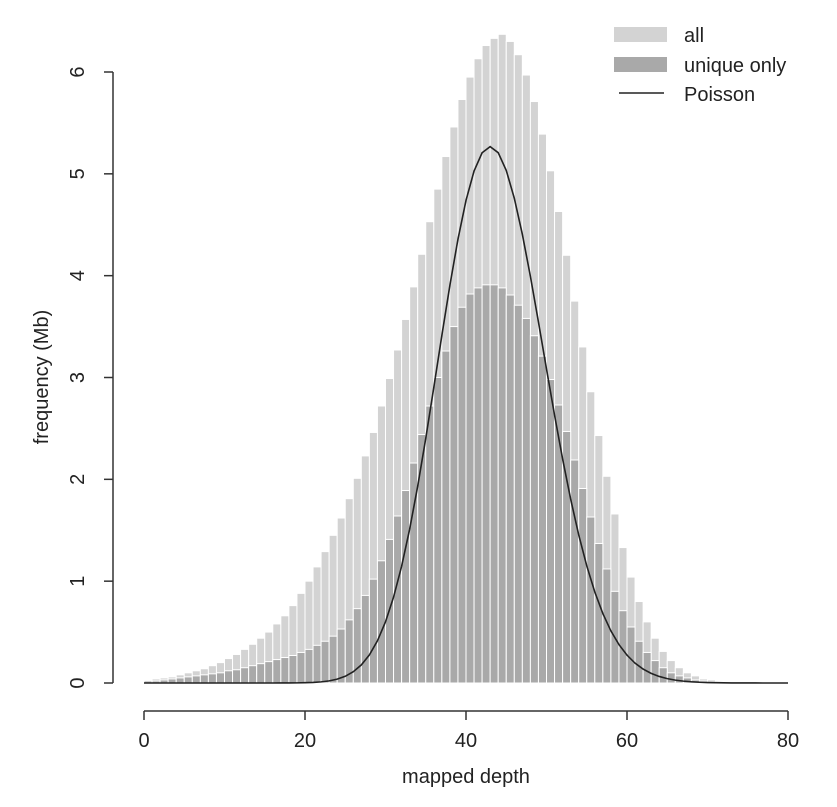  Describe the element at coordinates (78, 275) in the screenshot. I see `y-tick-label: 4` at that location.